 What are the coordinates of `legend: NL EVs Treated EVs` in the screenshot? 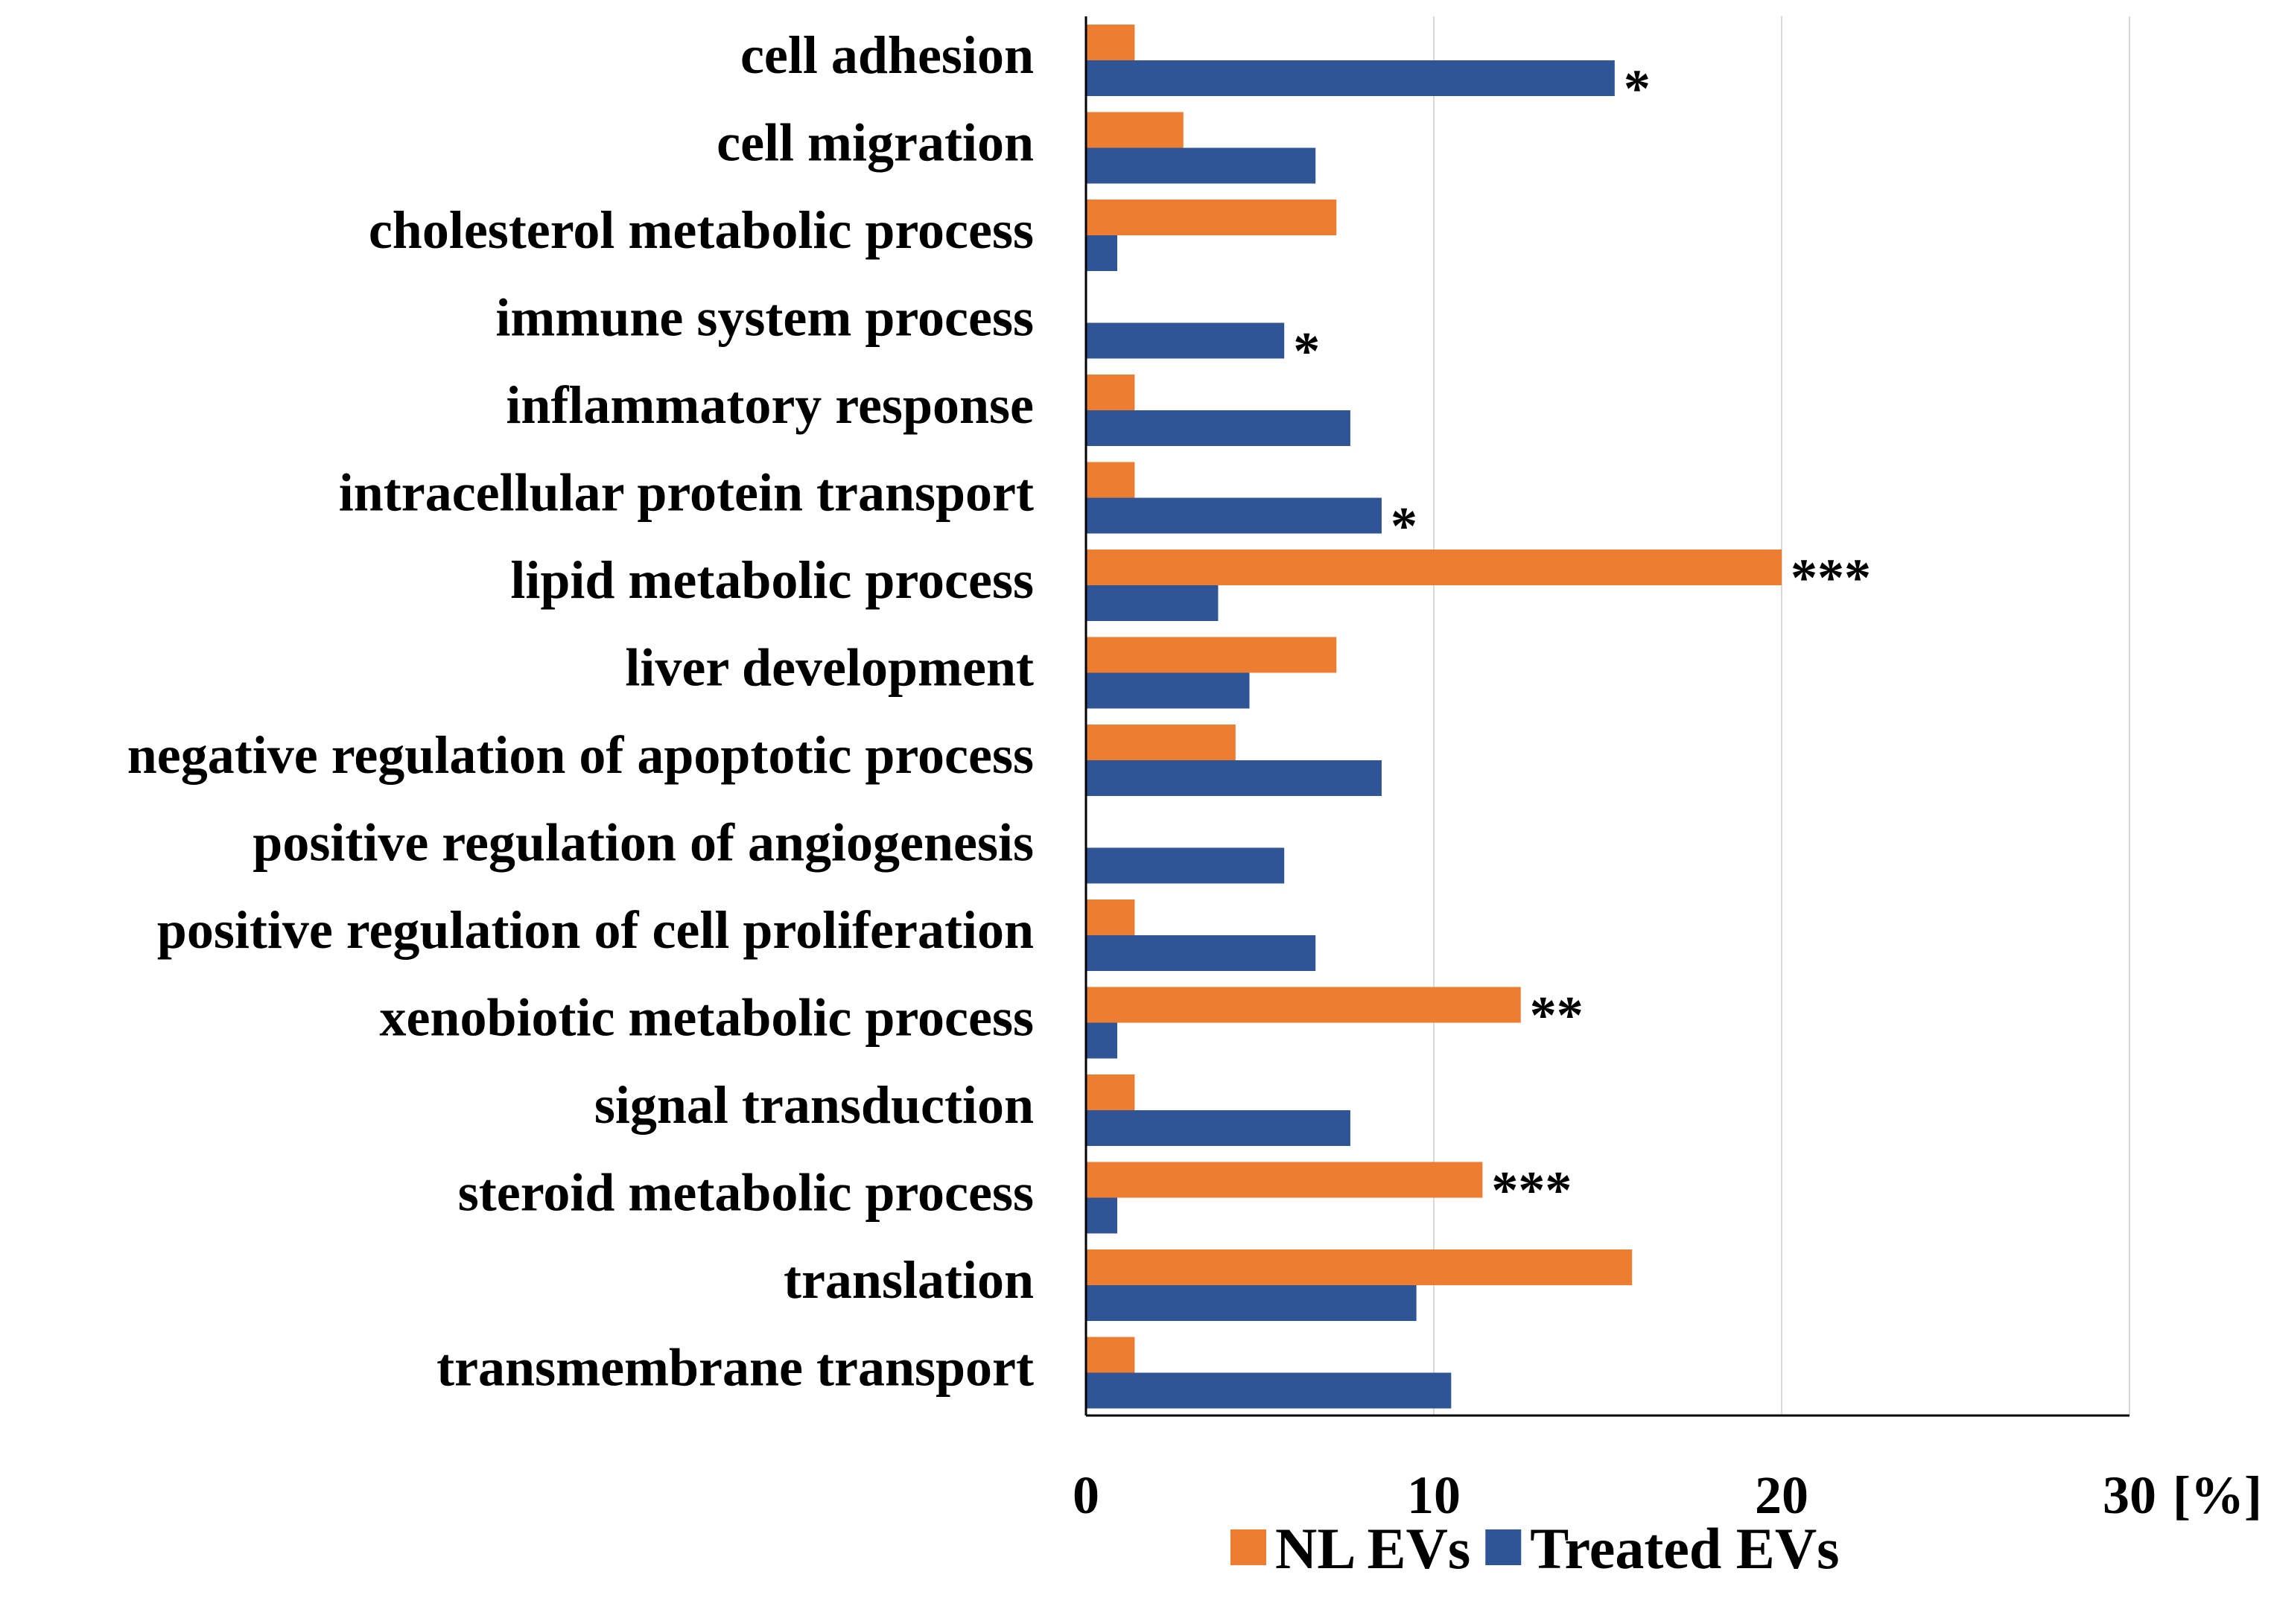 It's located at (1535, 1548).